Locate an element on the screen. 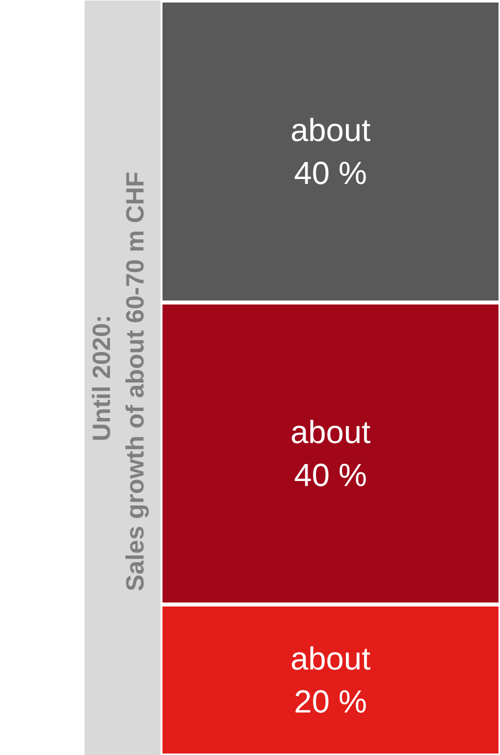 The width and height of the screenshot is (500, 755). y-axis-title: Until 2020: Sales growth of about 60-70 m CHF is located at coordinates (119, 382).